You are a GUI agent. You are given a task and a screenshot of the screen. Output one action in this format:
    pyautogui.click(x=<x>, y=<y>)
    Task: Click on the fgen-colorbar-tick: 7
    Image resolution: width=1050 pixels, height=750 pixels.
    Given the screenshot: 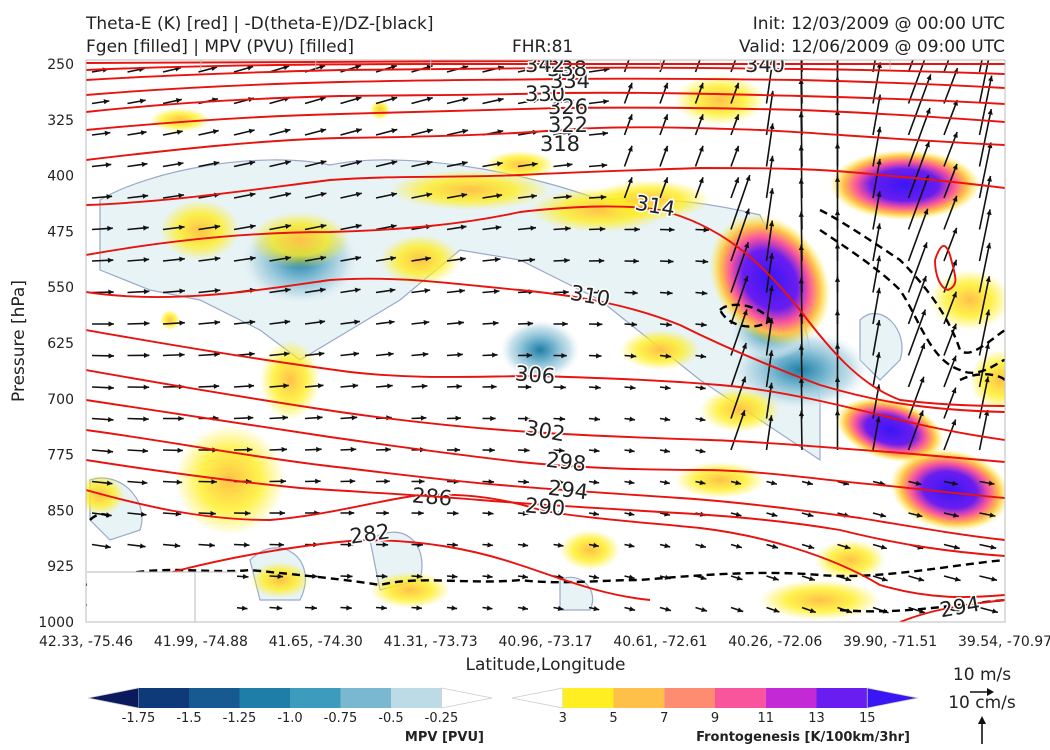 What is the action you would take?
    pyautogui.click(x=664, y=718)
    